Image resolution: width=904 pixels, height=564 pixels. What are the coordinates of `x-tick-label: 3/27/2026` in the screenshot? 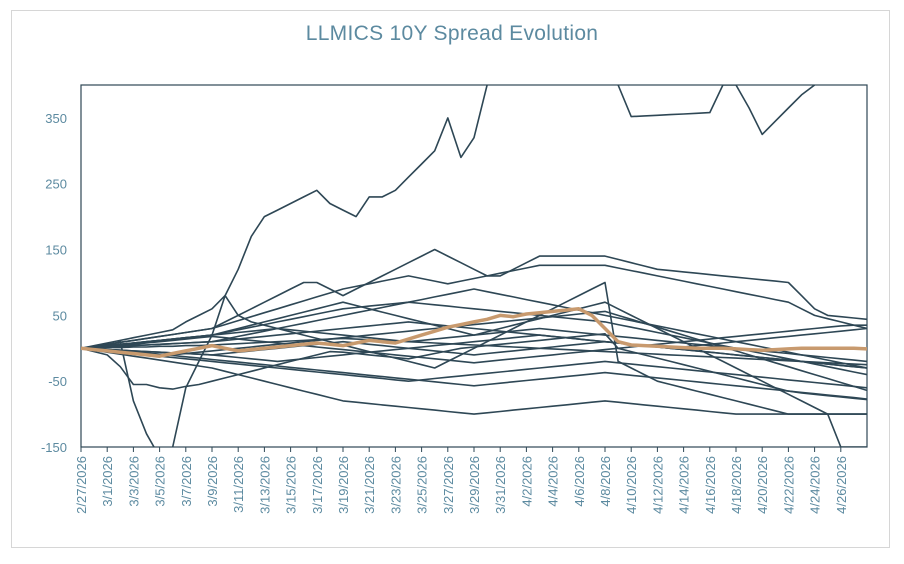 It's located at (448, 485).